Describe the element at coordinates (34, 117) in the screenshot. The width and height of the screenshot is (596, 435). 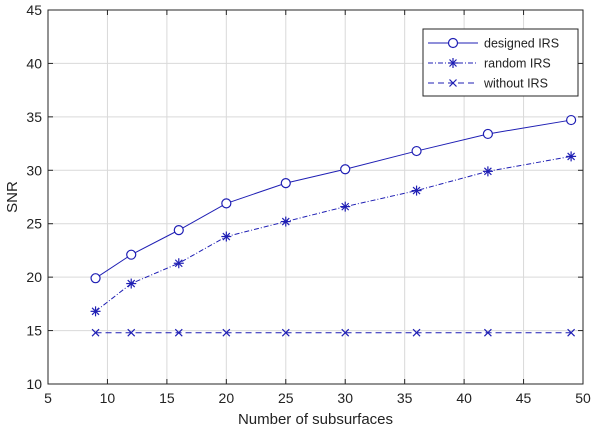
I see `y-tick-label: 35` at that location.